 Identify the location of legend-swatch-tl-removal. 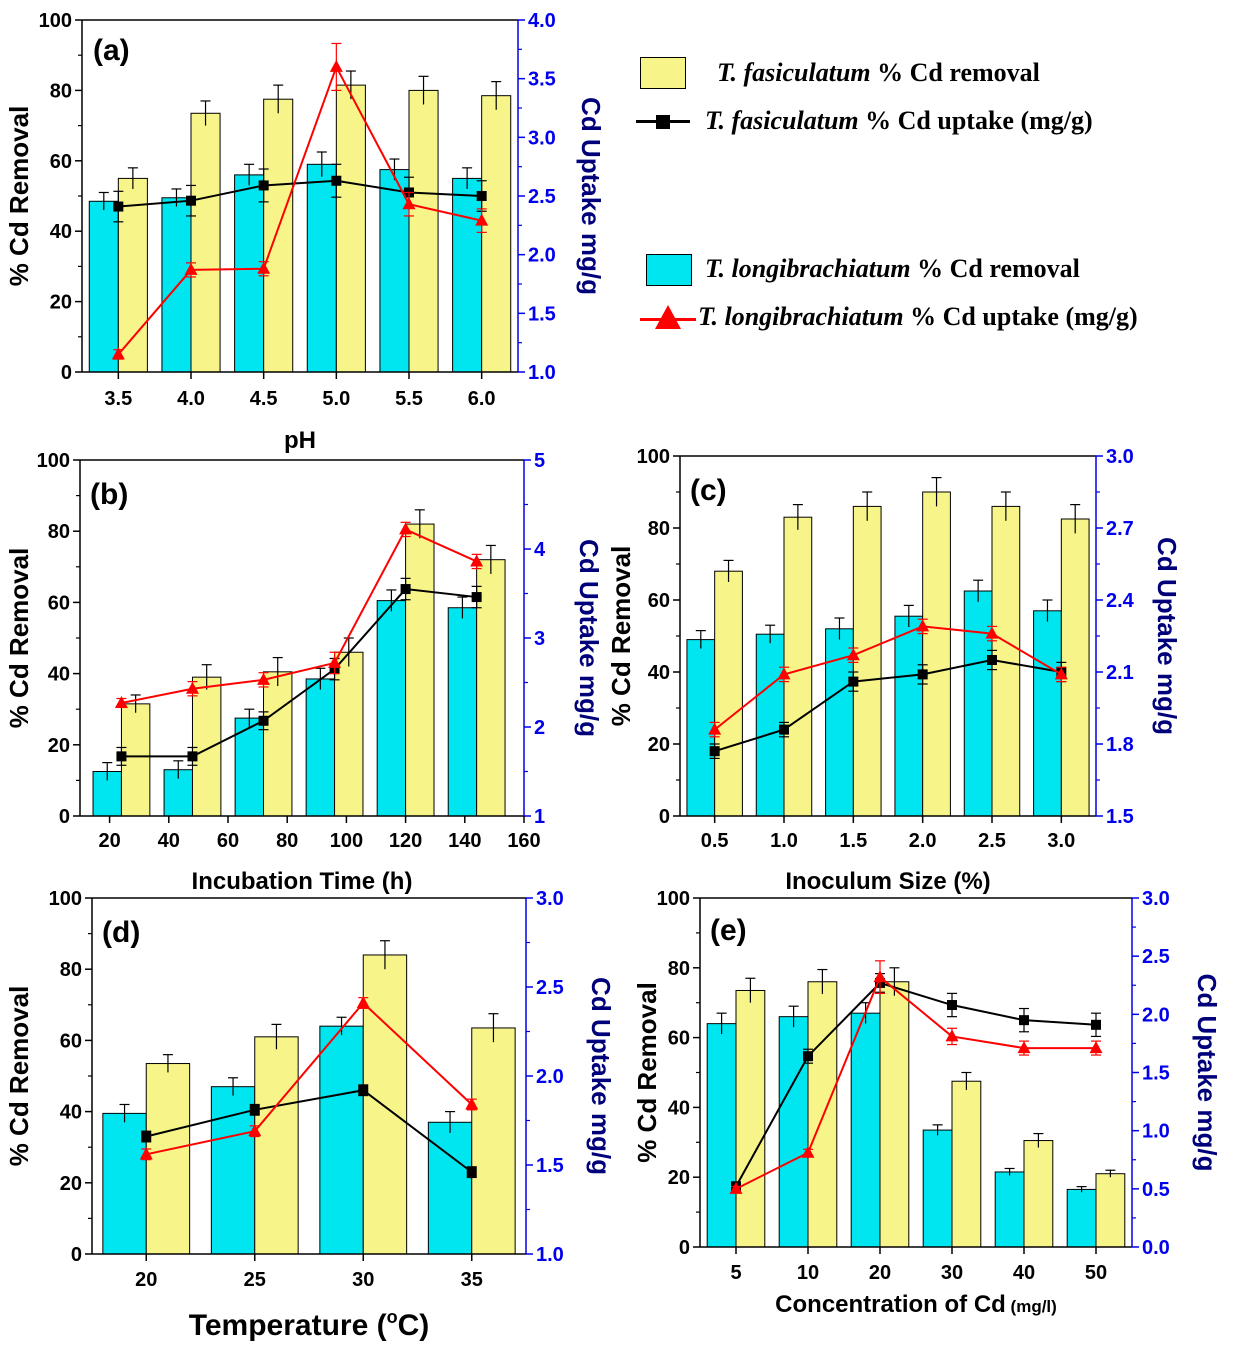
(669, 270).